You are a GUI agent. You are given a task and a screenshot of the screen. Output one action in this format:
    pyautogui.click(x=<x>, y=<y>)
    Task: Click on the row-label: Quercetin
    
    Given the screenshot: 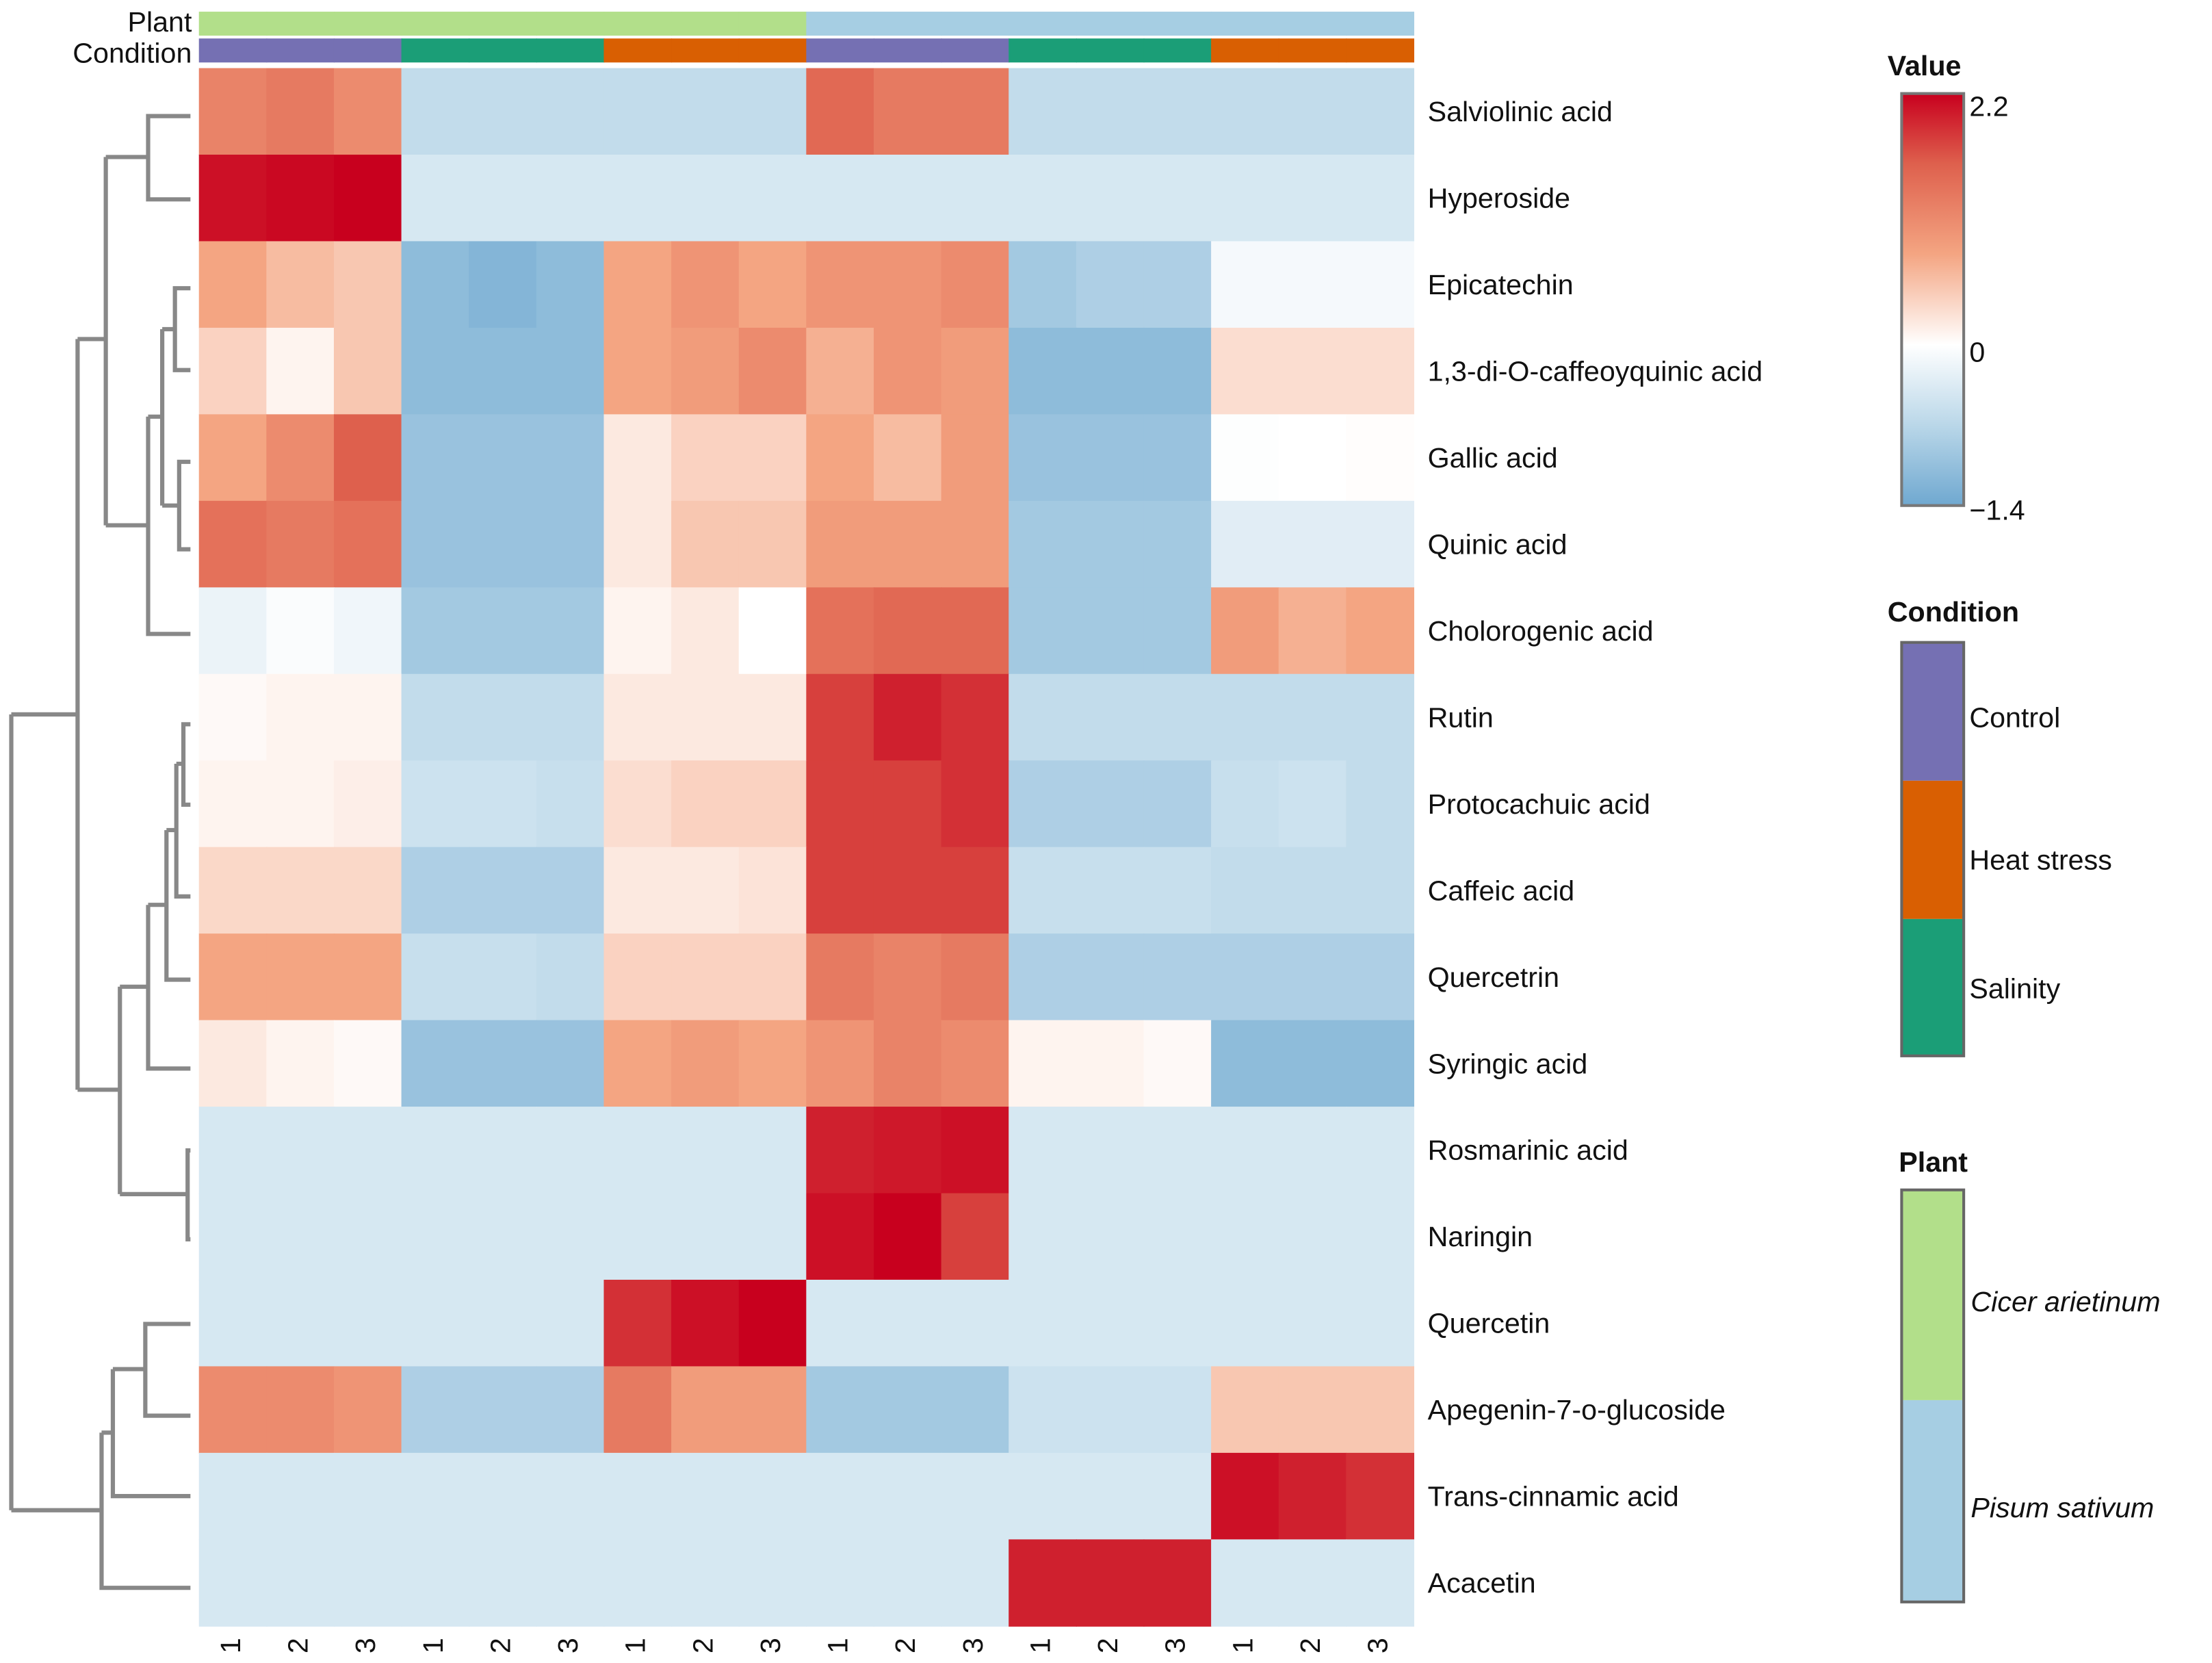 What is the action you would take?
    pyautogui.click(x=1489, y=1323)
    